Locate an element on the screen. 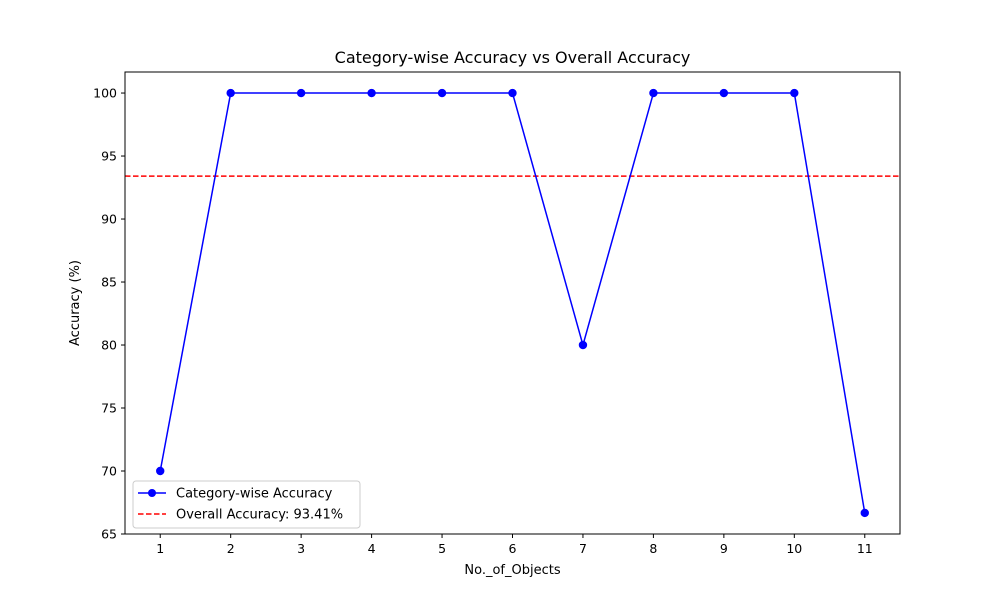 Image resolution: width=1000 pixels, height=604 pixels. y-tick-label: 95 is located at coordinates (109, 156).